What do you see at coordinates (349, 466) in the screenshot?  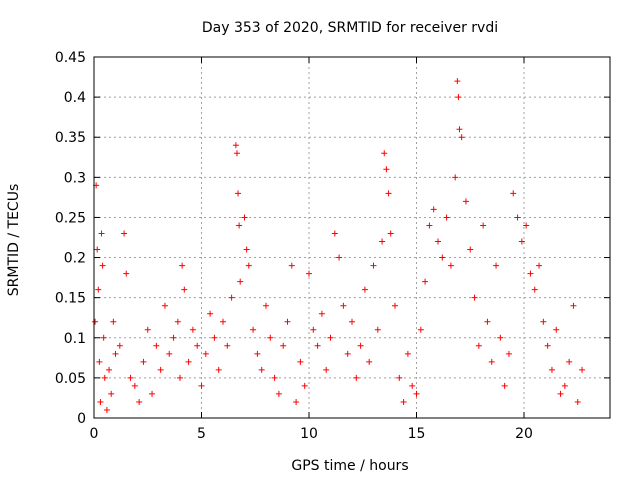 I see `x-axis-label: GPS time / hours` at bounding box center [349, 466].